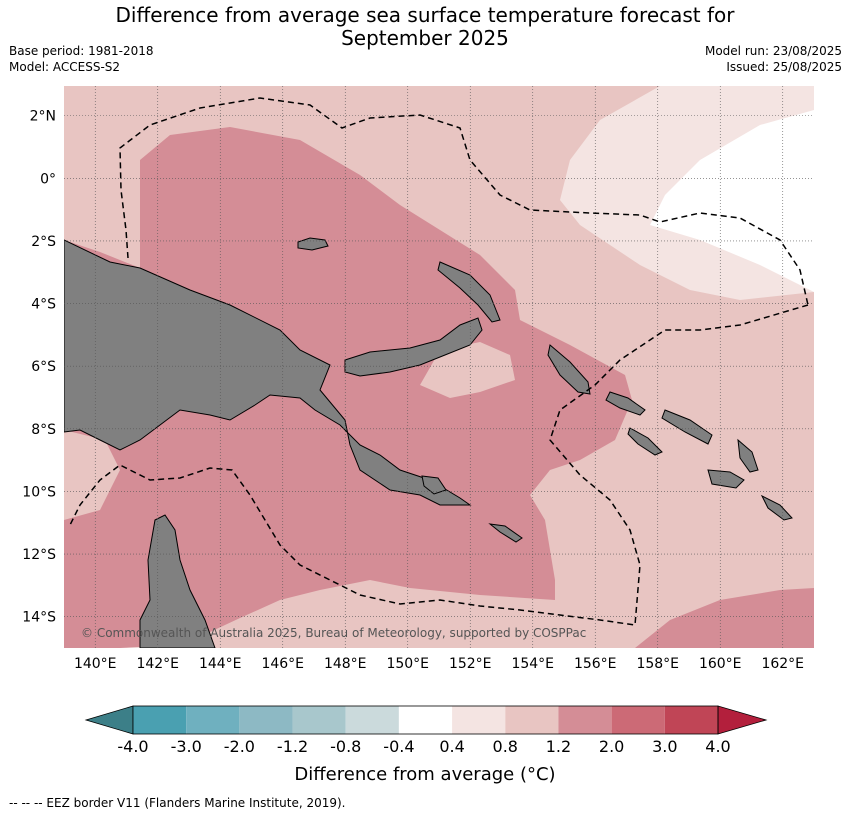  What do you see at coordinates (720, 664) in the screenshot?
I see `lon-label: 160°E` at bounding box center [720, 664].